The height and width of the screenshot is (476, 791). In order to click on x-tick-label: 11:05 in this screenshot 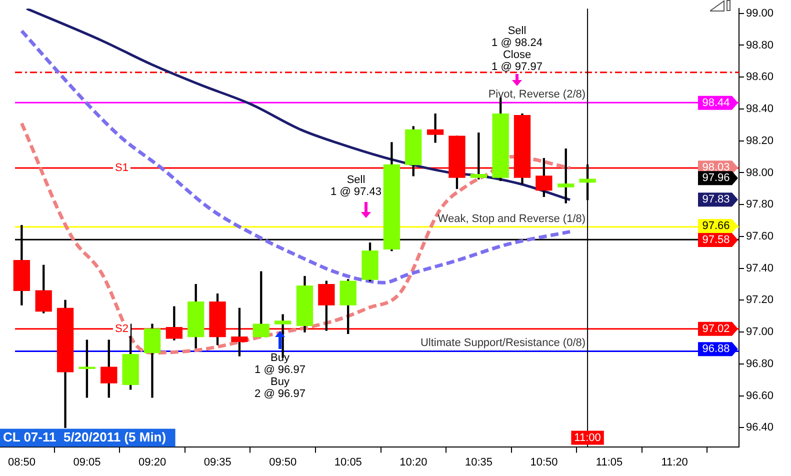, I will do `click(609, 462)`.